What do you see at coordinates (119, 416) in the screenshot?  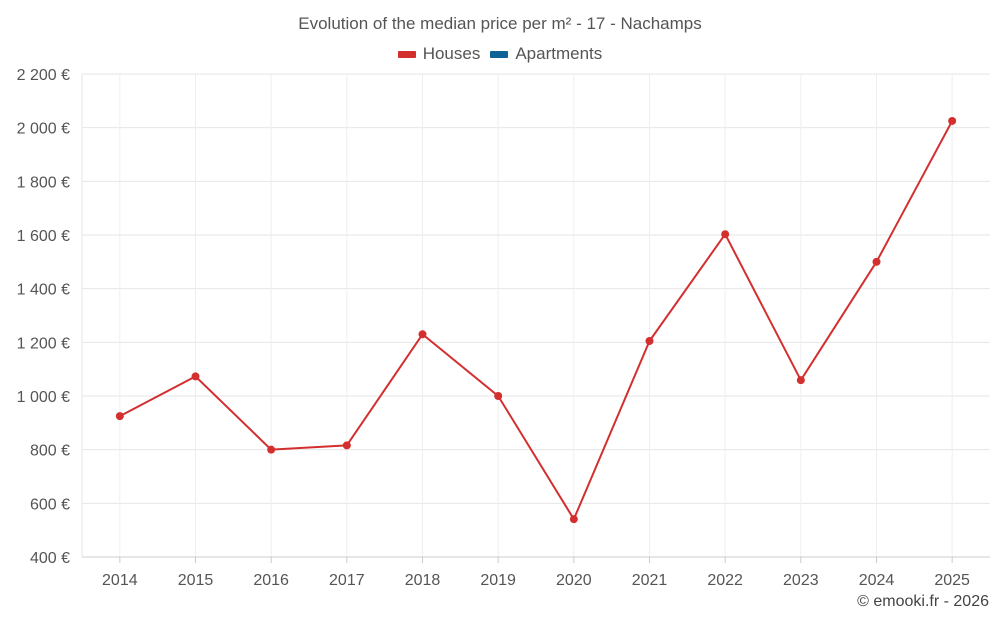 I see `data-point-houses-2014` at bounding box center [119, 416].